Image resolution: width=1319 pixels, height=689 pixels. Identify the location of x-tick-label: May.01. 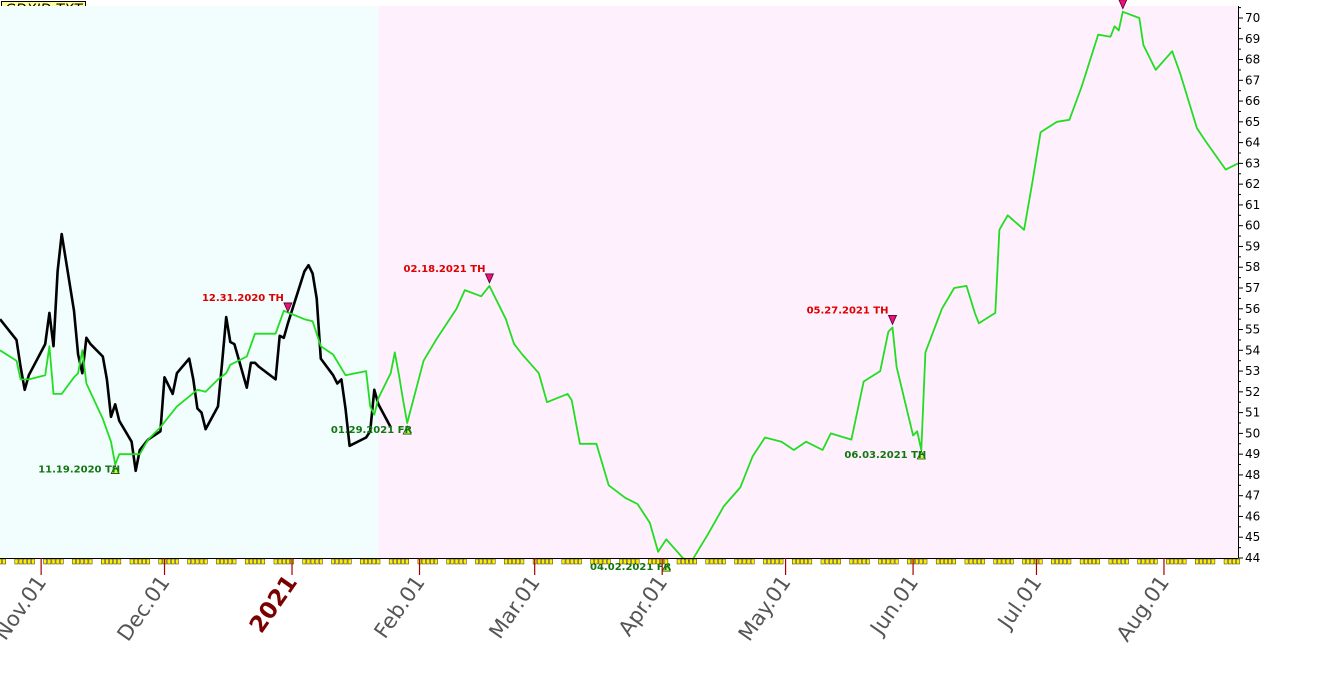
(765, 608).